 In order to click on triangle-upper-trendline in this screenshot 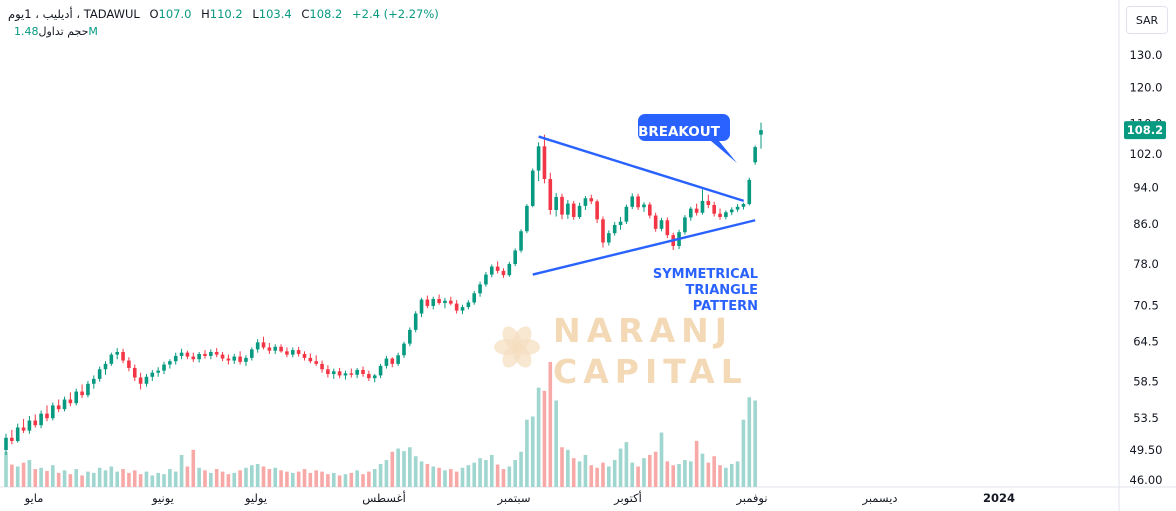, I will do `click(641, 169)`.